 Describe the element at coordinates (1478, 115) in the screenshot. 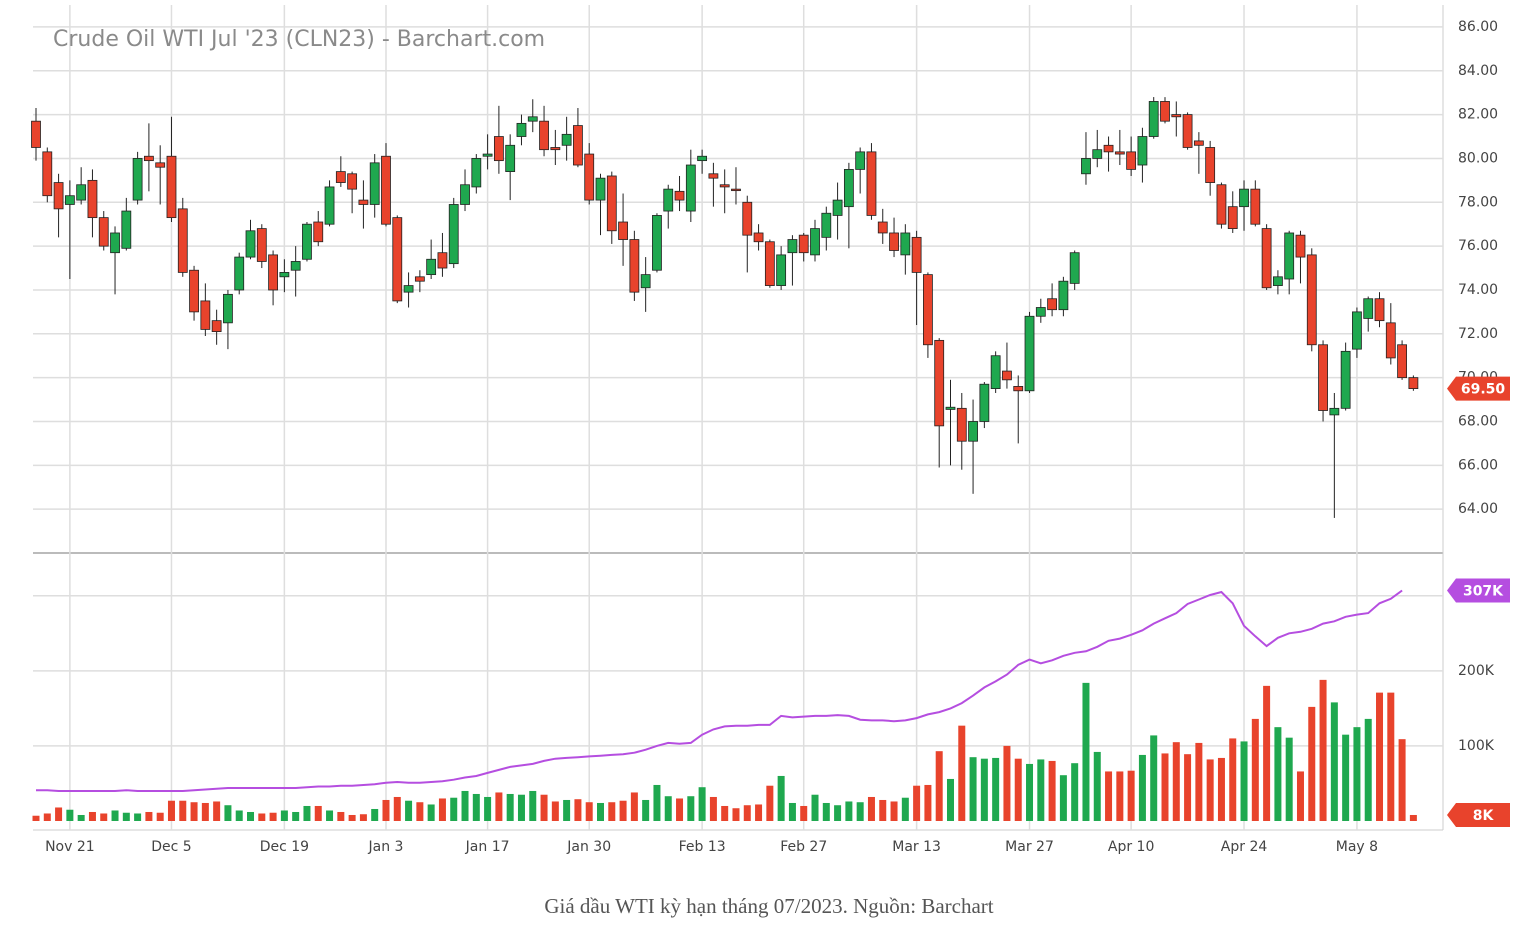

I see `y-tick-label: 82.00` at that location.